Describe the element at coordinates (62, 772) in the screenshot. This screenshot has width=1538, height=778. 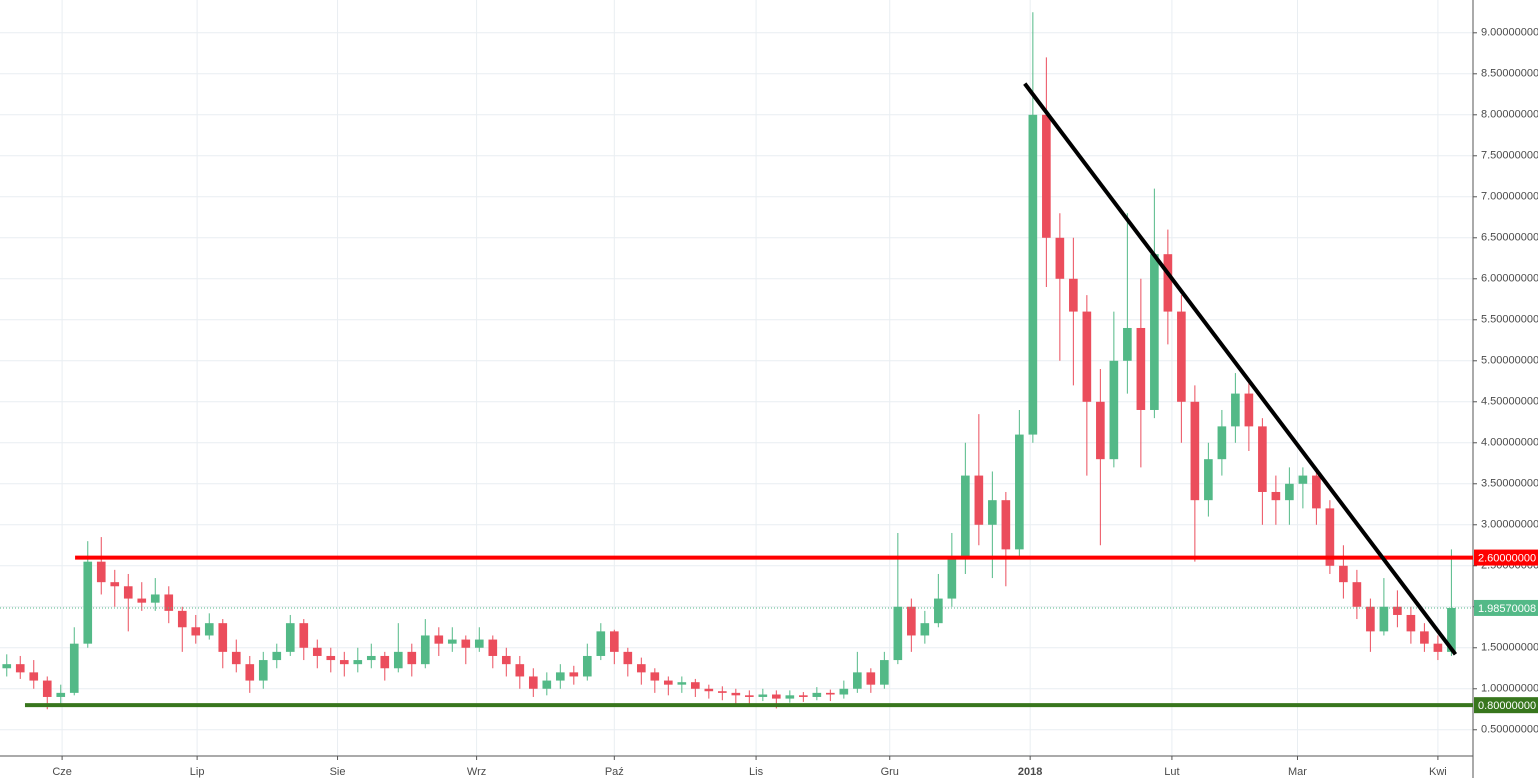
I see `x-tick-label: Cze` at that location.